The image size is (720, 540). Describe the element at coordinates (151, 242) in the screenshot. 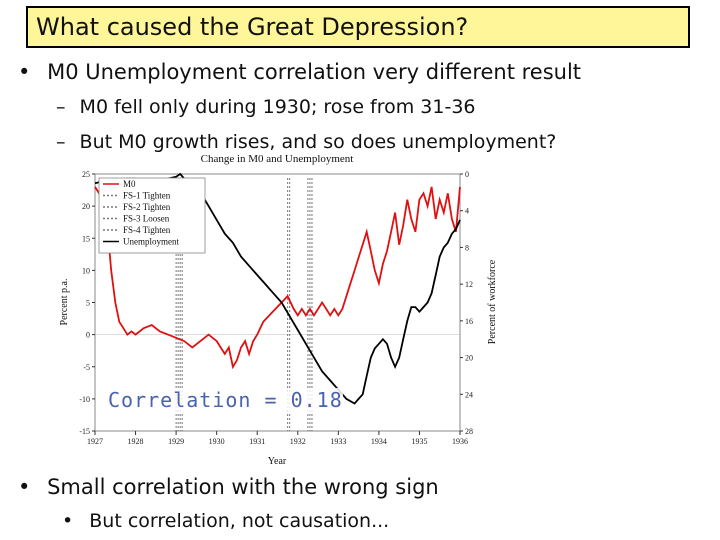

I see `legend-label: Unemployment` at that location.